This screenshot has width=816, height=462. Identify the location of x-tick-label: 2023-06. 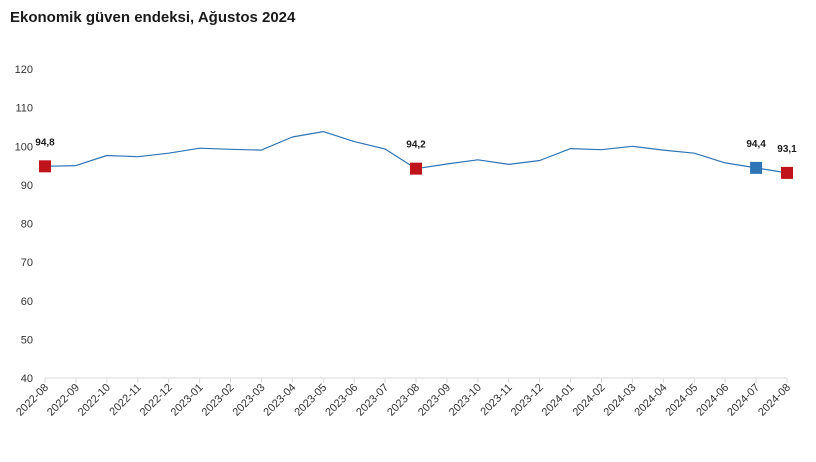
(341, 400).